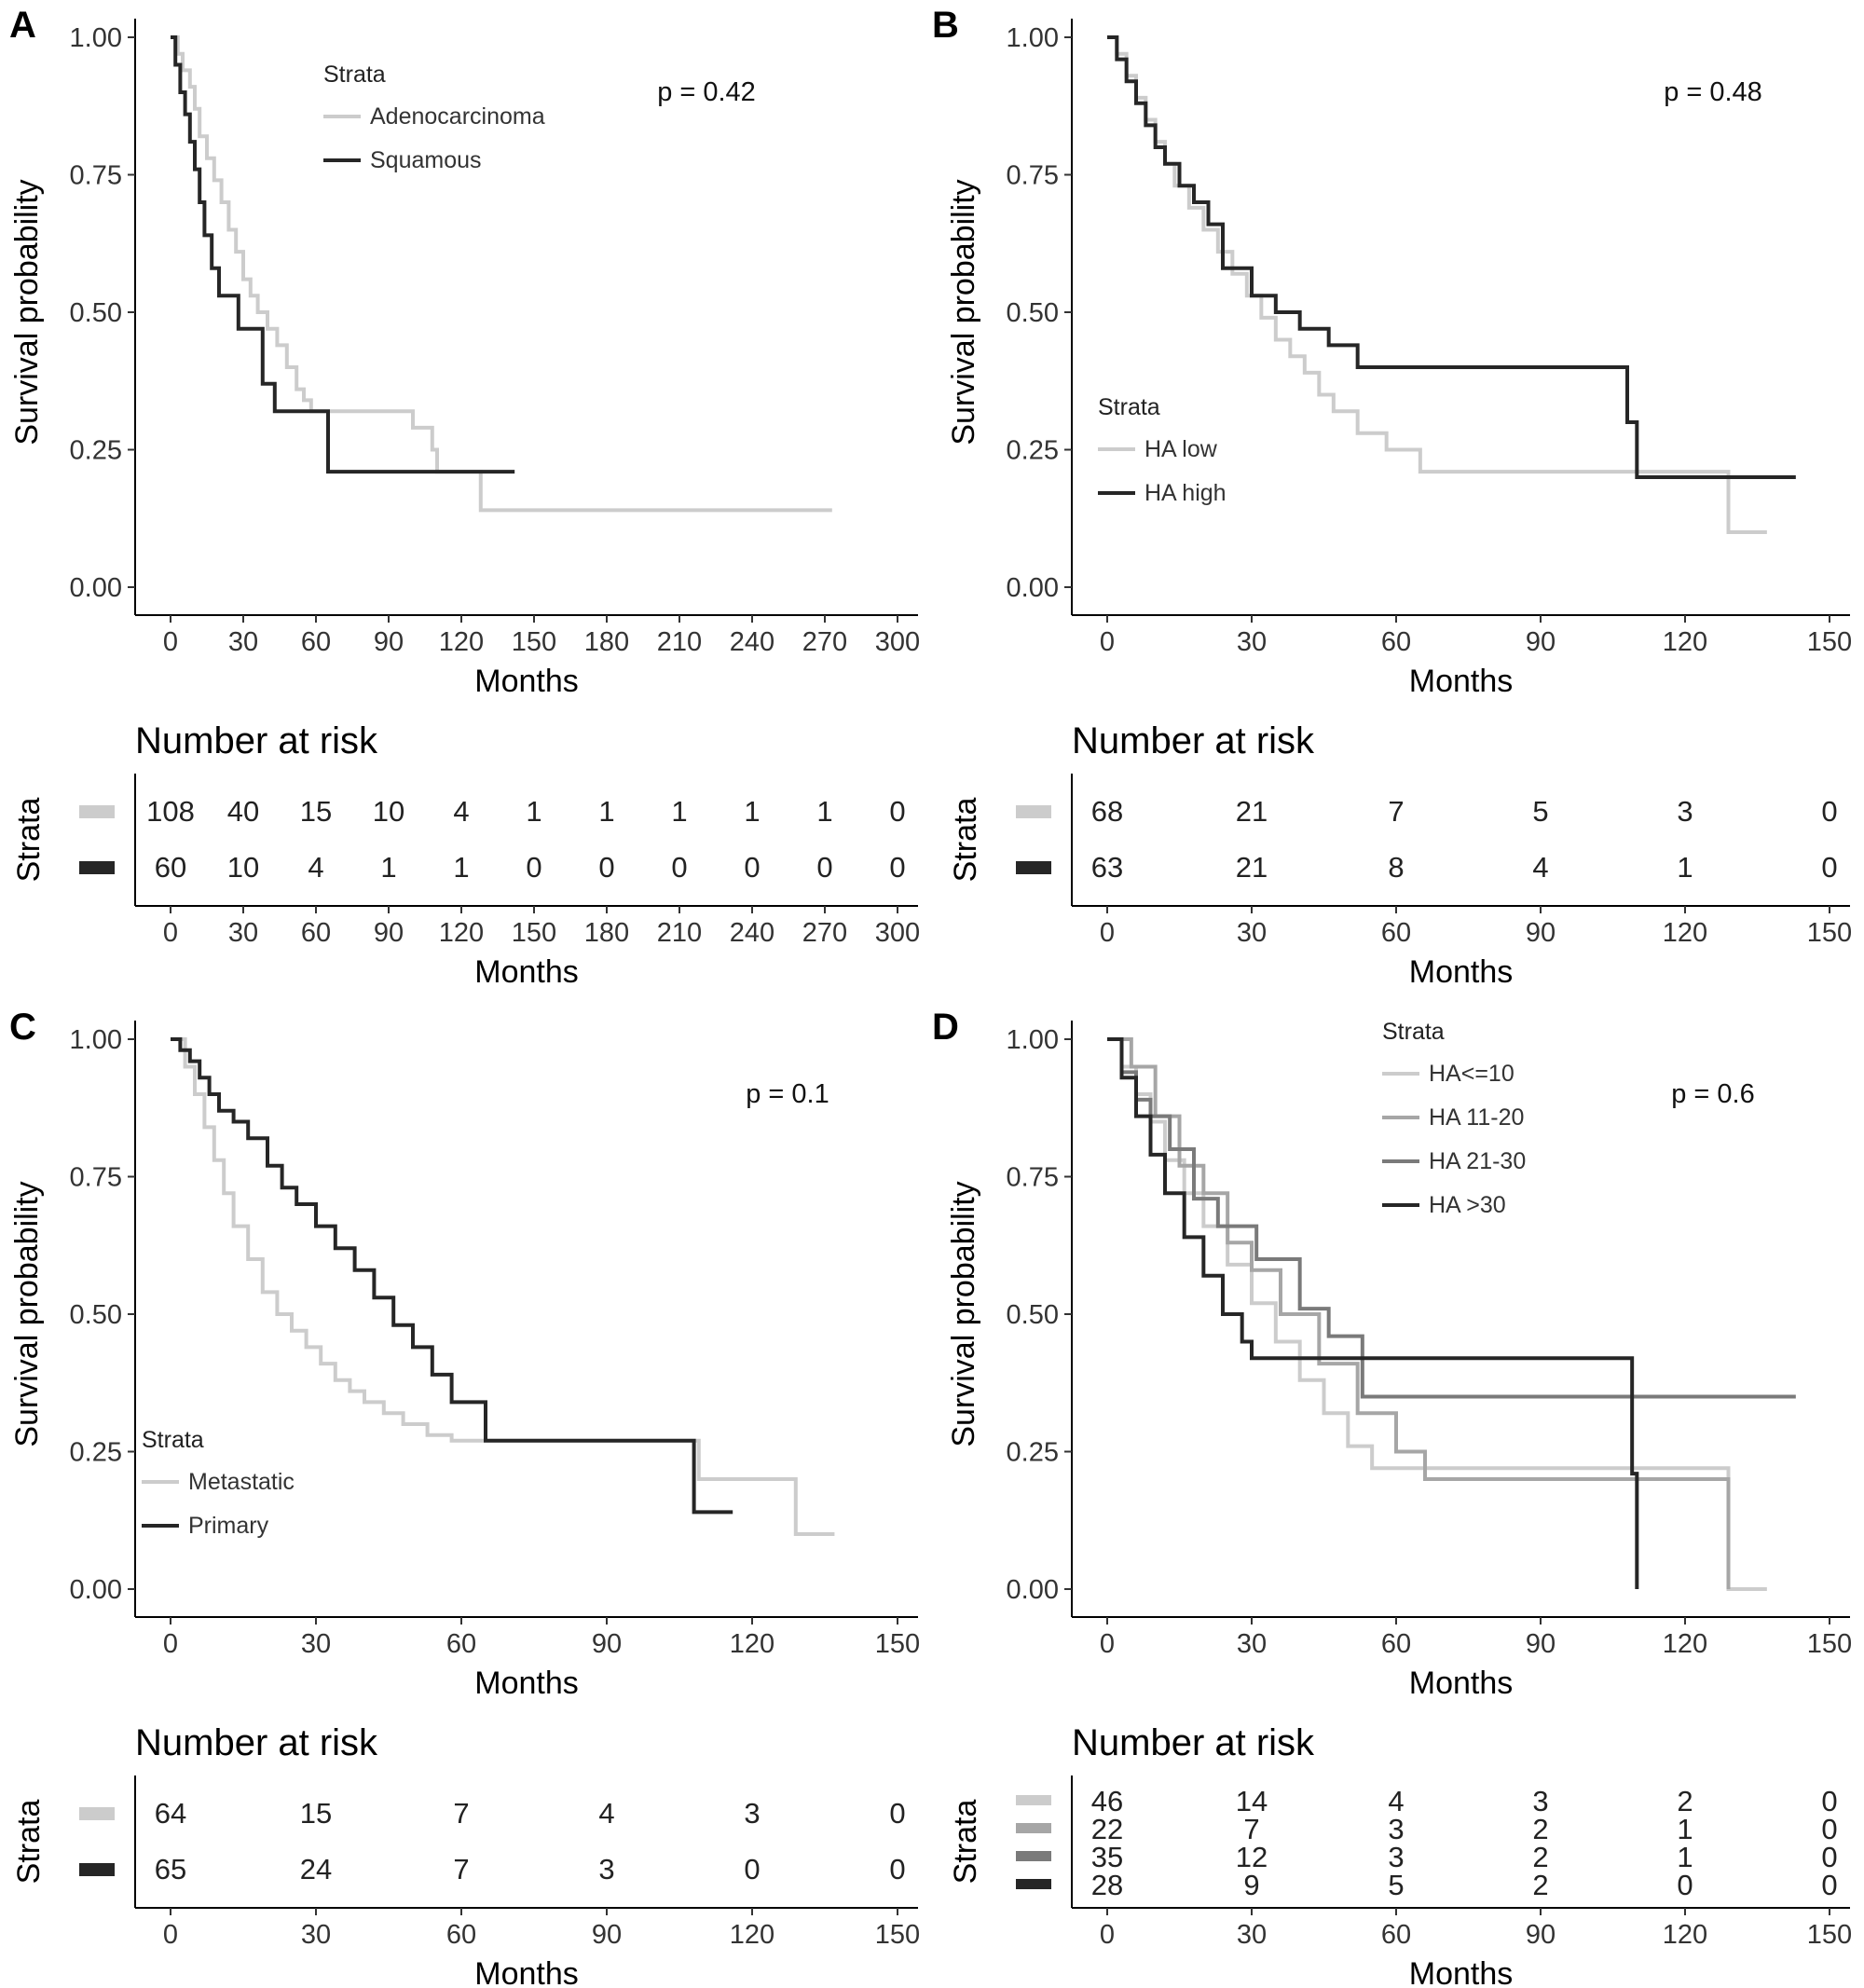 This screenshot has width=1864, height=1988. I want to click on risk-x-tick-label: 240, so click(752, 933).